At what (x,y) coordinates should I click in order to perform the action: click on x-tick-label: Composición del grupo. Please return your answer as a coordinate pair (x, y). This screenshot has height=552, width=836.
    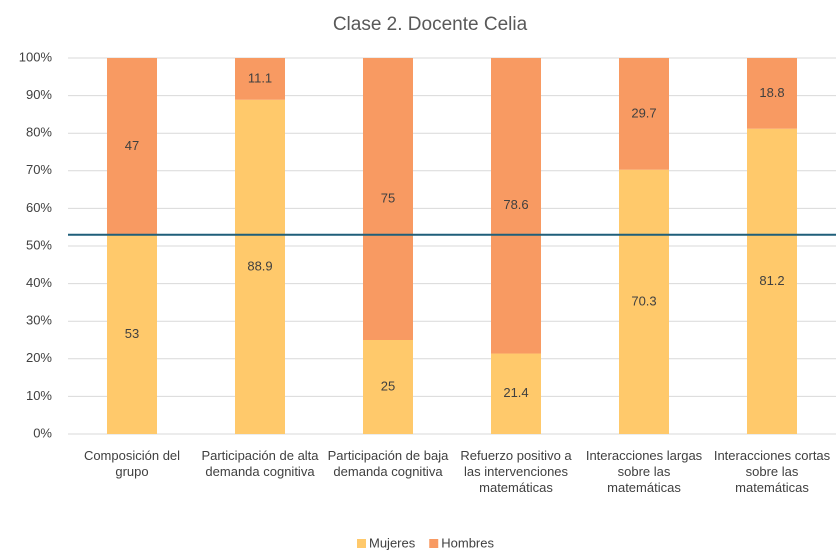
    Looking at the image, I should click on (132, 463).